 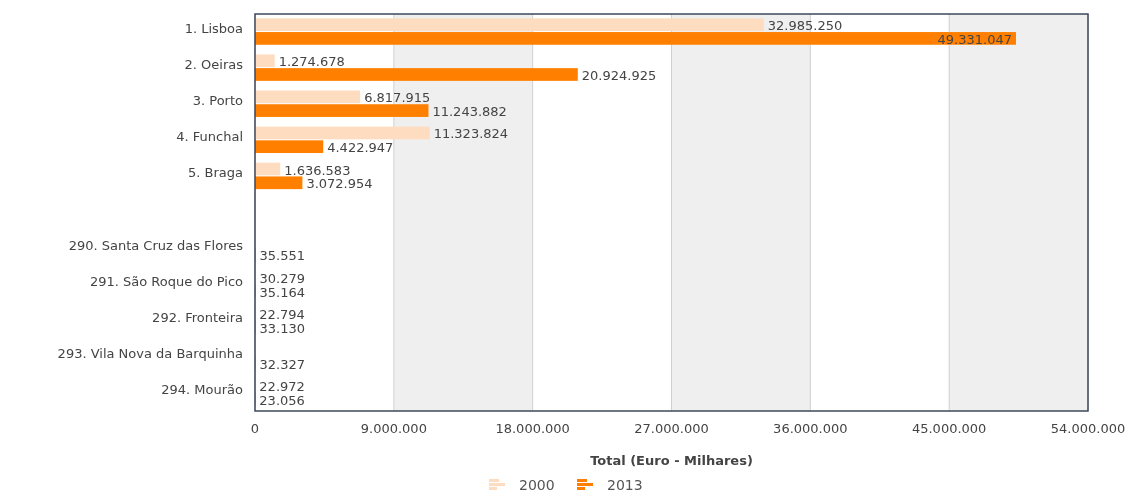 I want to click on data-label: 20.924.925, so click(x=619, y=75).